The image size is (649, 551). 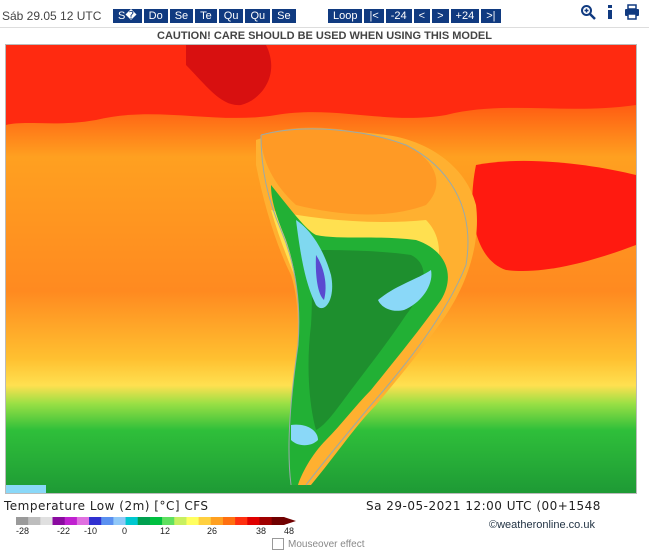 I want to click on loop-button: Loop, so click(x=345, y=16).